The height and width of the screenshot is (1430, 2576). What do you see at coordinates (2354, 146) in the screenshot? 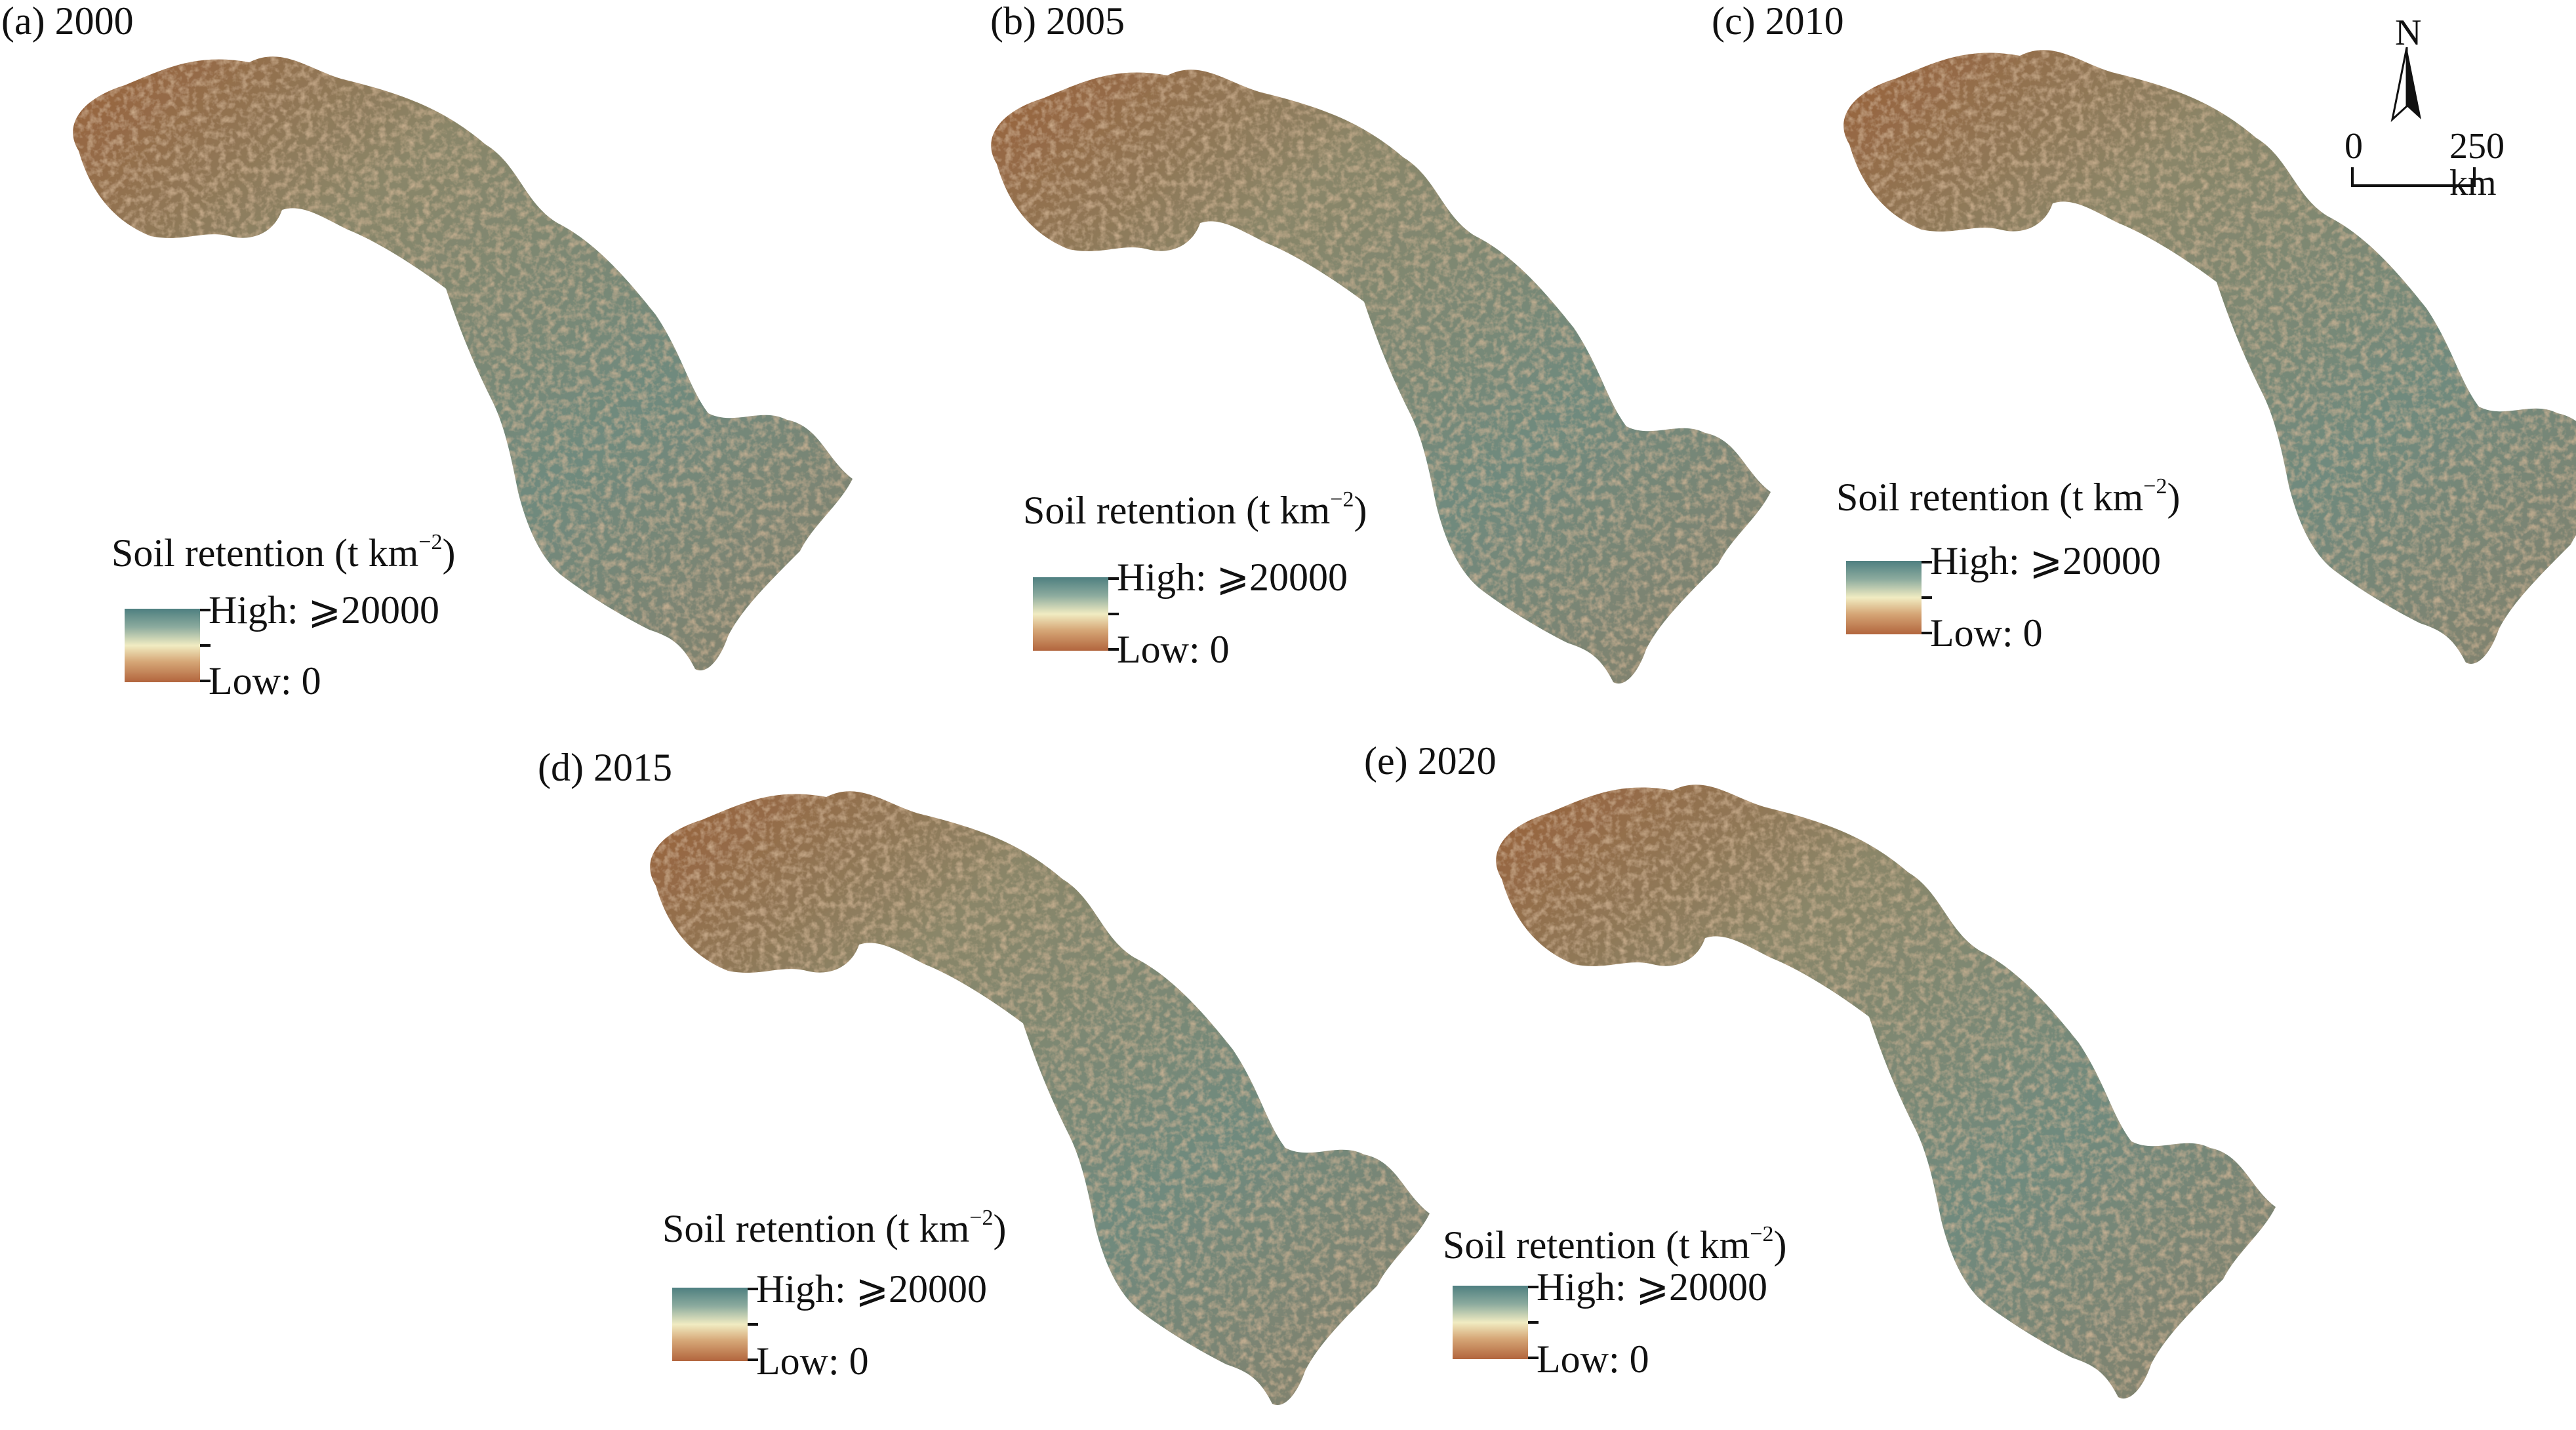
I see `scale-start-label: 0` at bounding box center [2354, 146].